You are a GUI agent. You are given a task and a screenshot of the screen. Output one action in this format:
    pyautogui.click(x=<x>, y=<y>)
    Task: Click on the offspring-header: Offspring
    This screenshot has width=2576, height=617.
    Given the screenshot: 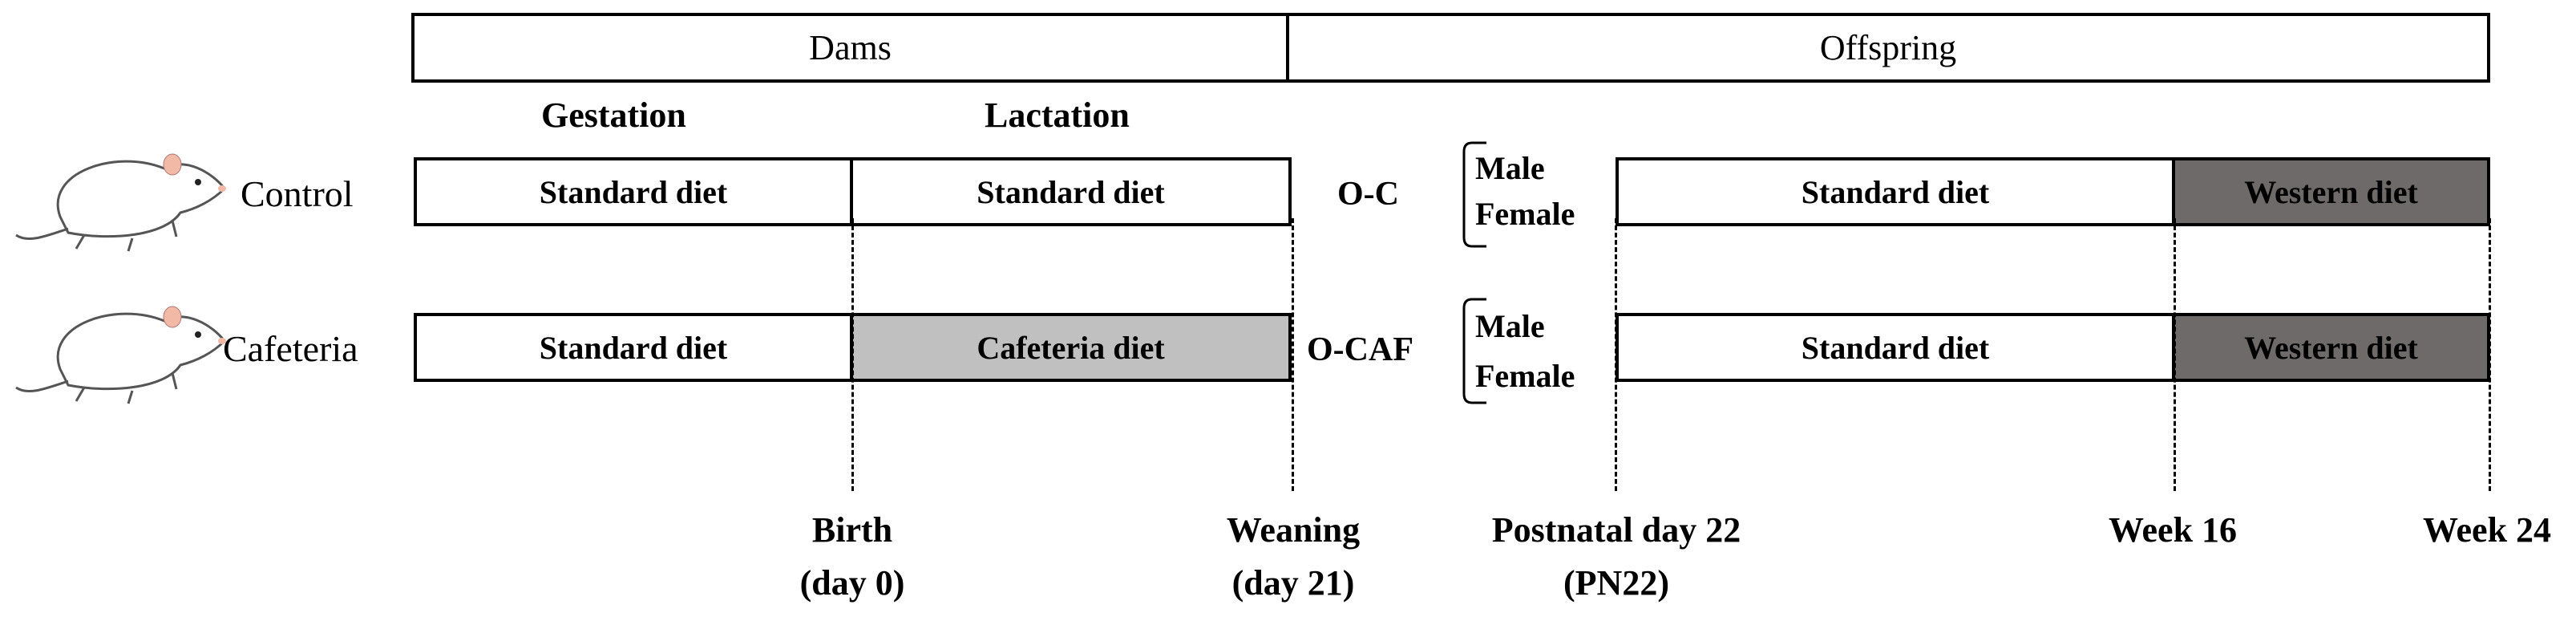 What is the action you would take?
    pyautogui.click(x=1888, y=48)
    